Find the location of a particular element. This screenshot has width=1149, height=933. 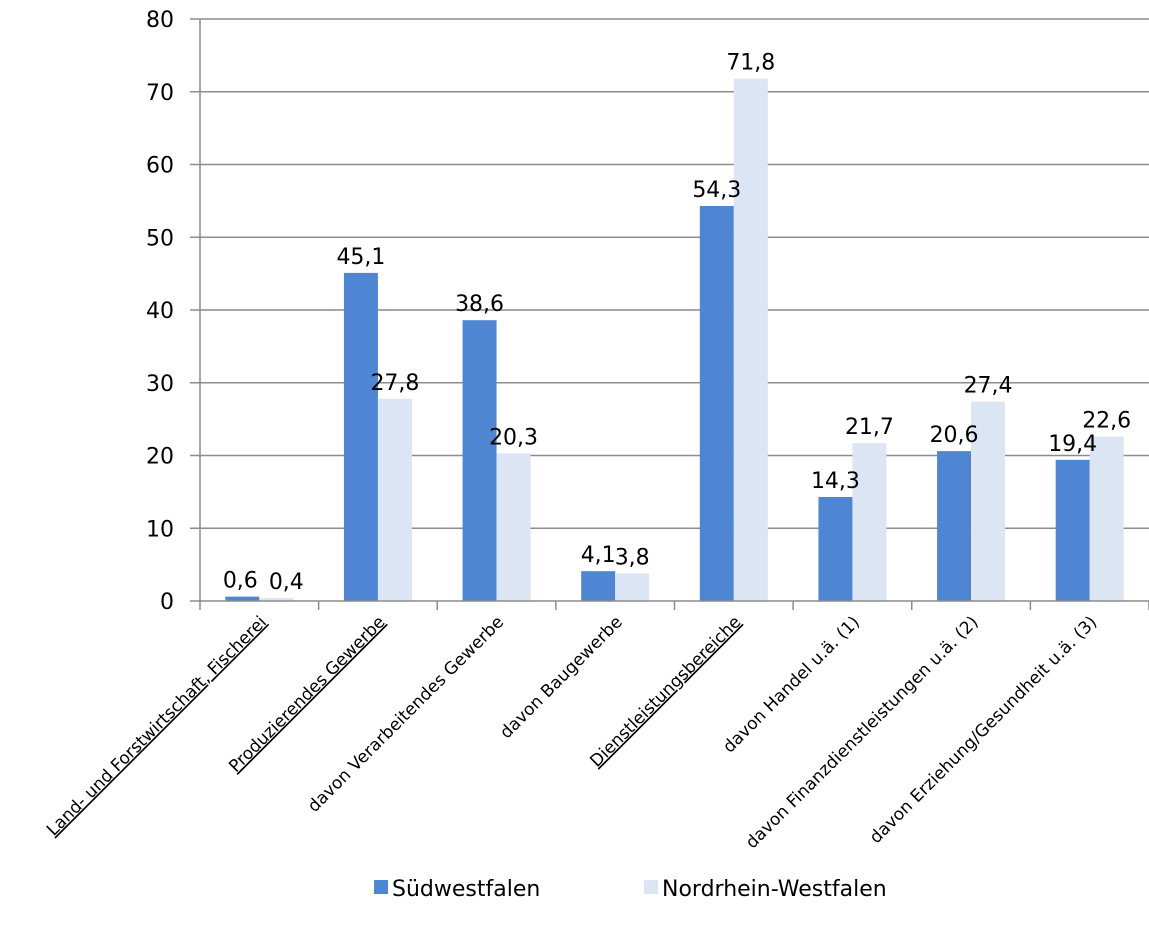

data-label-nrw-5: 21,7 is located at coordinates (869, 427).